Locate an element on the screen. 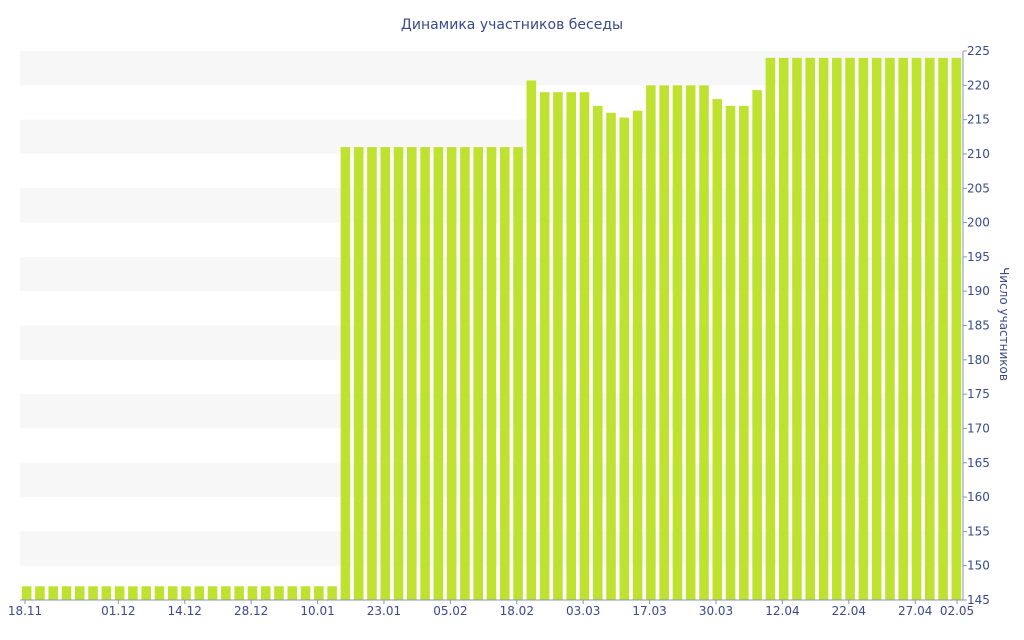  y-tick-label: 175 is located at coordinates (978, 394).